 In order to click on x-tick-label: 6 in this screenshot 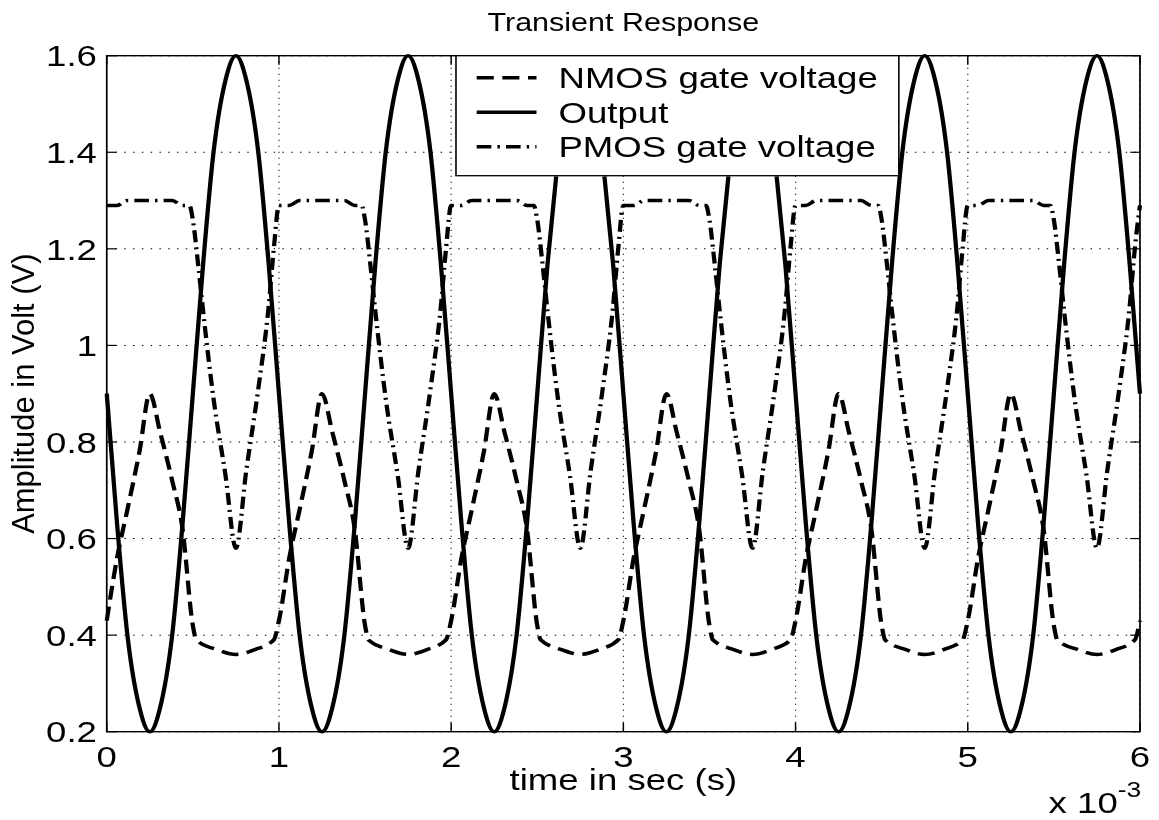, I will do `click(1140, 757)`.